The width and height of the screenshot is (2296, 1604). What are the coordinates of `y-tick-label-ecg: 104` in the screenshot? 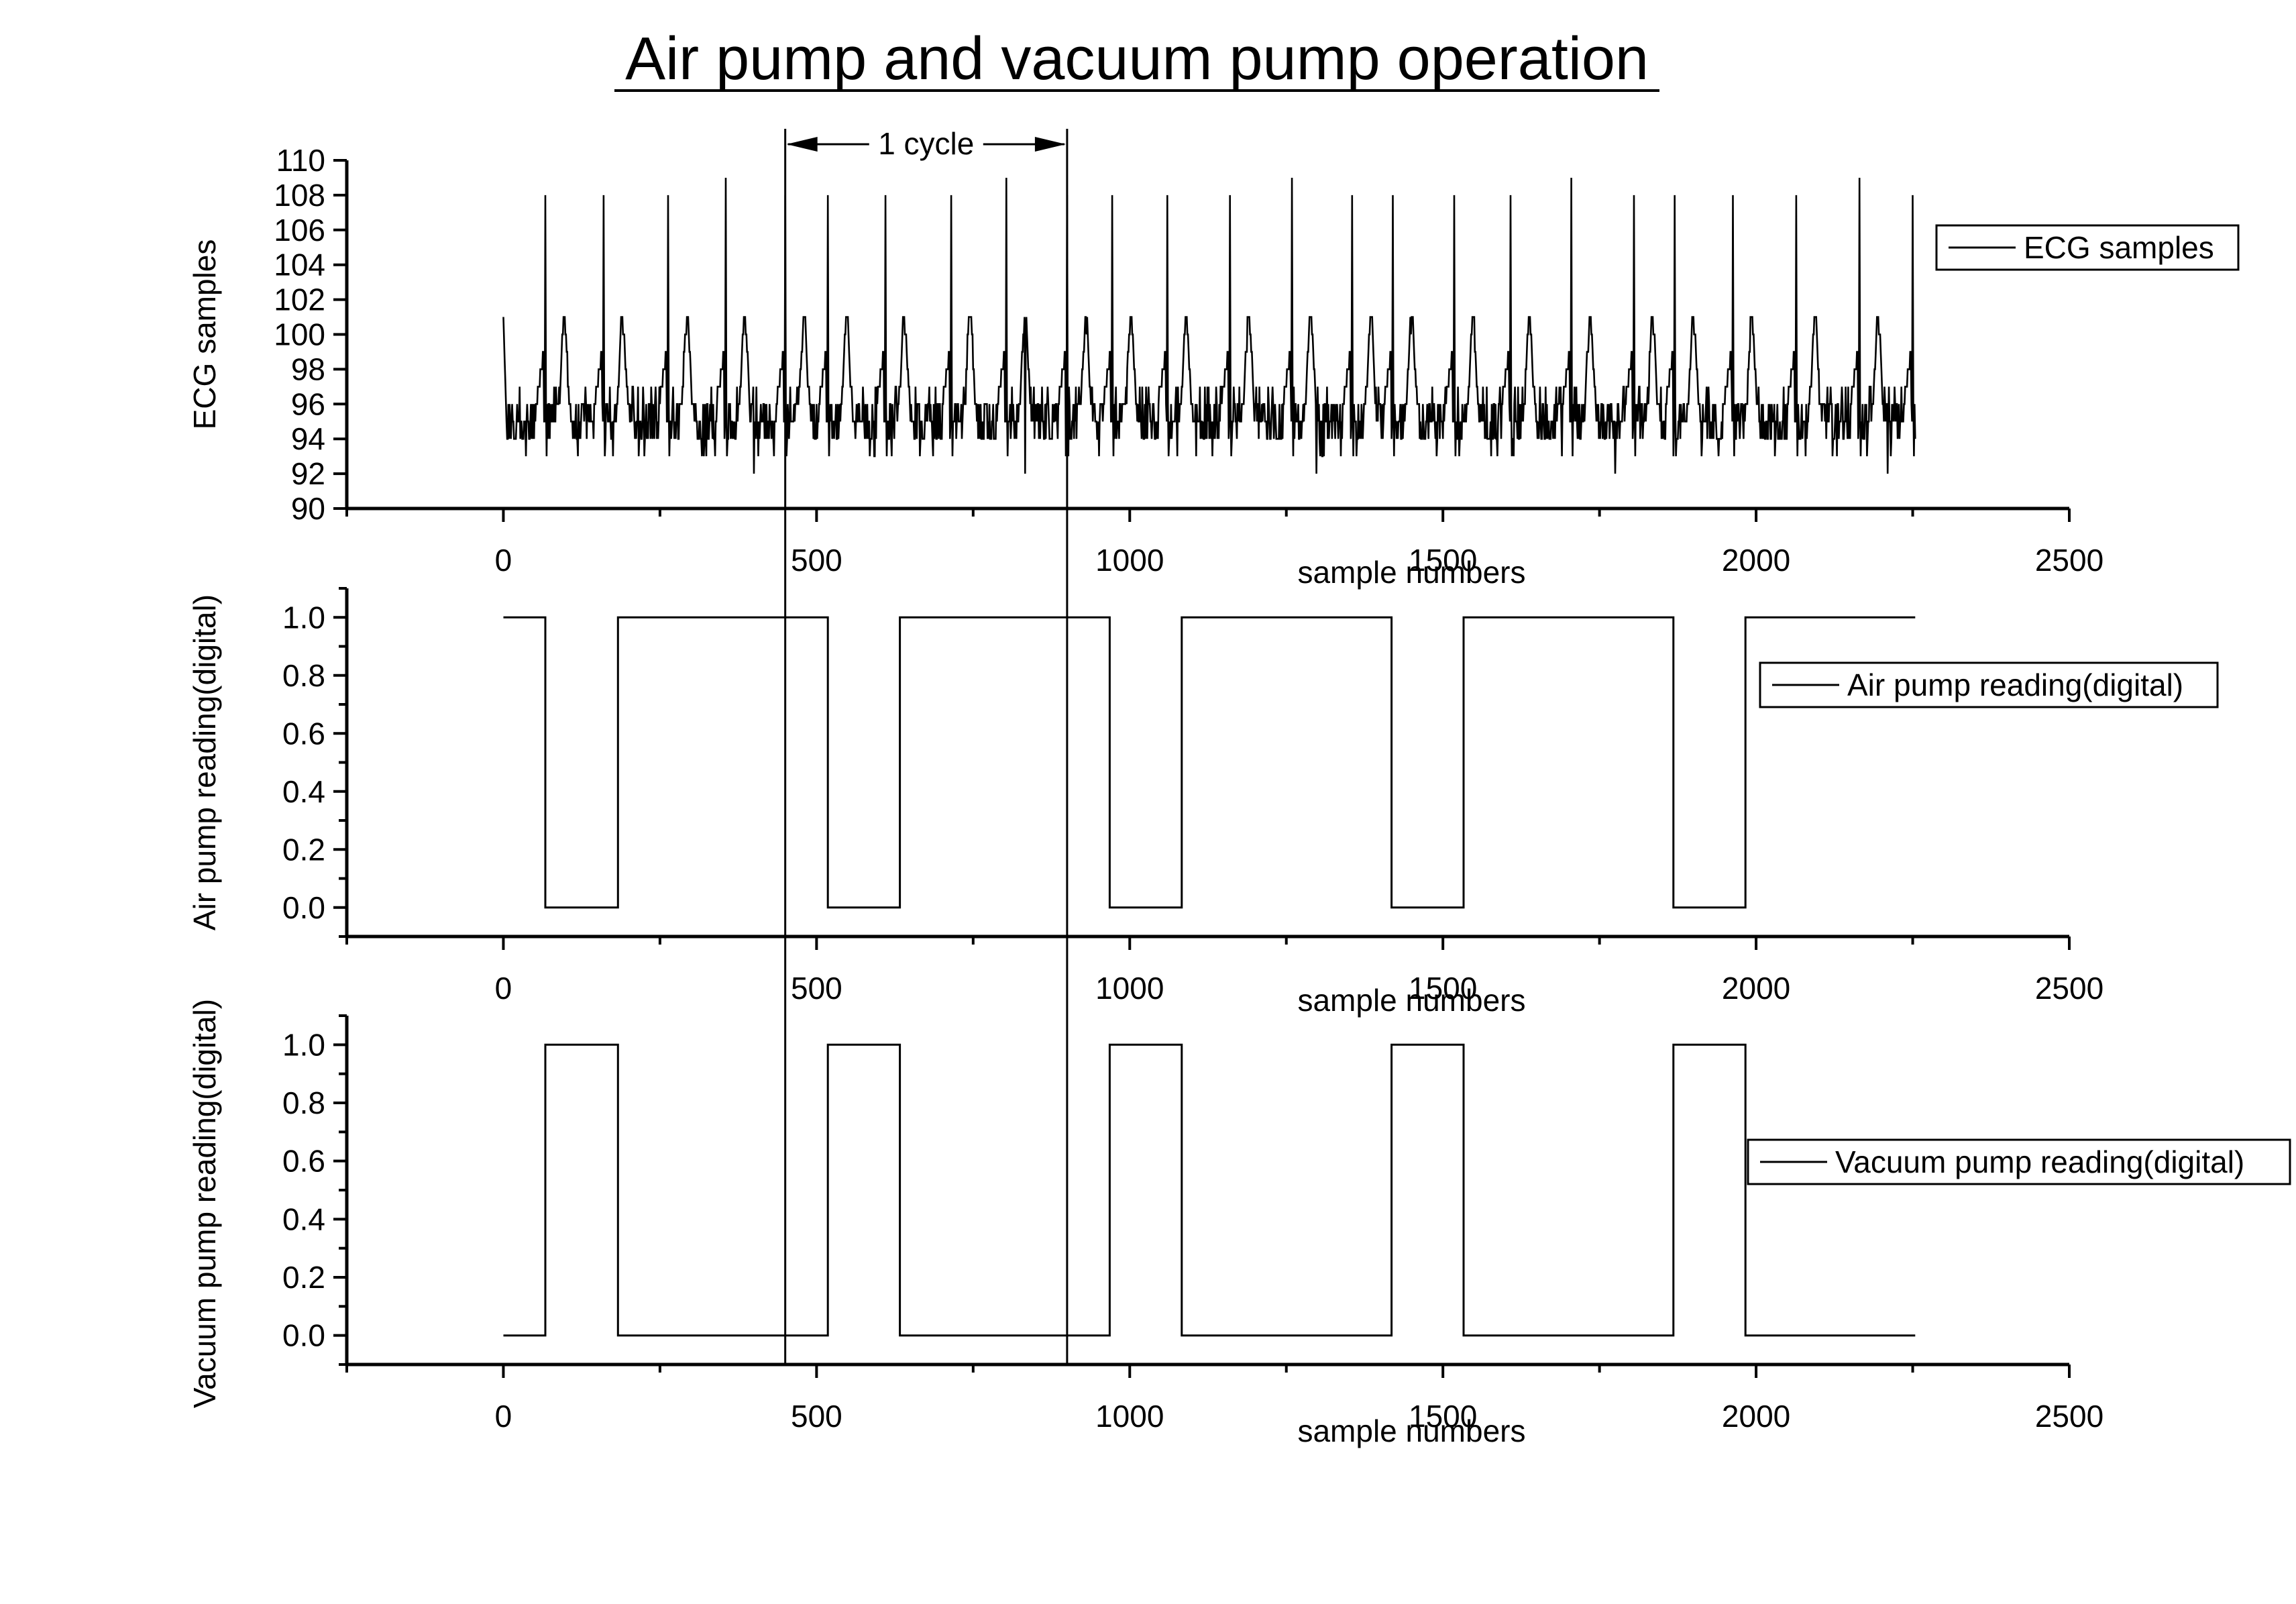 It's located at (299, 265).